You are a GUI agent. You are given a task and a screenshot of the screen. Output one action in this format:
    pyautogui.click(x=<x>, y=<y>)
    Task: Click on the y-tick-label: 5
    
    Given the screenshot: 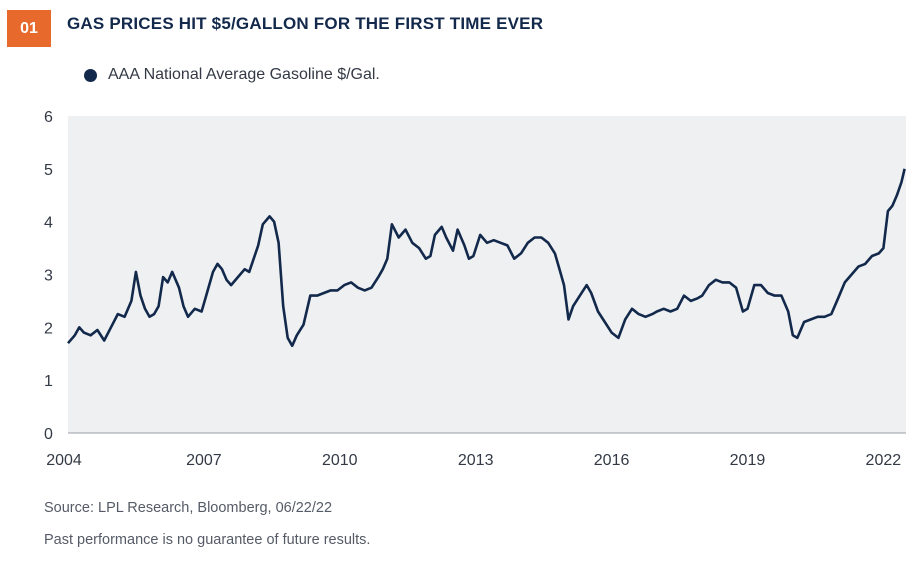 What is the action you would take?
    pyautogui.click(x=48, y=170)
    